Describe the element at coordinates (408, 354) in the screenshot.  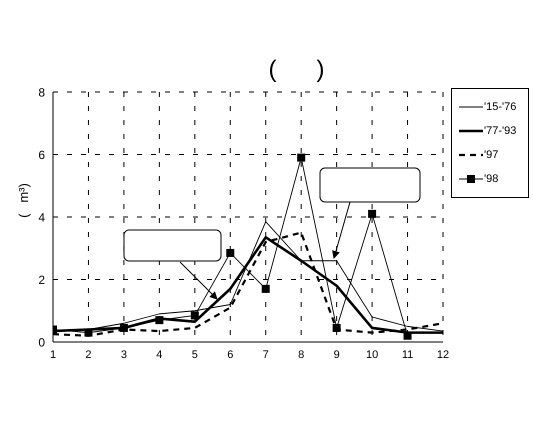
I see `x-tick-label: 11` at that location.